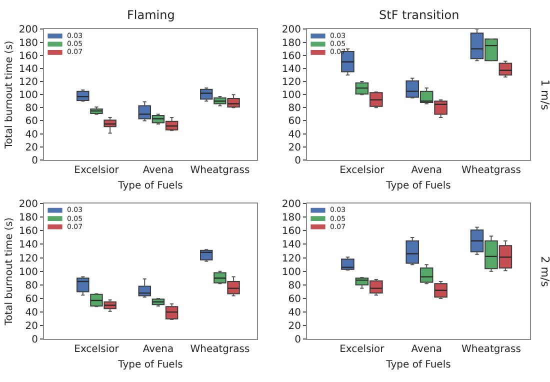 The width and height of the screenshot is (550, 382). I want to click on text: 2 m/s, so click(544, 272).